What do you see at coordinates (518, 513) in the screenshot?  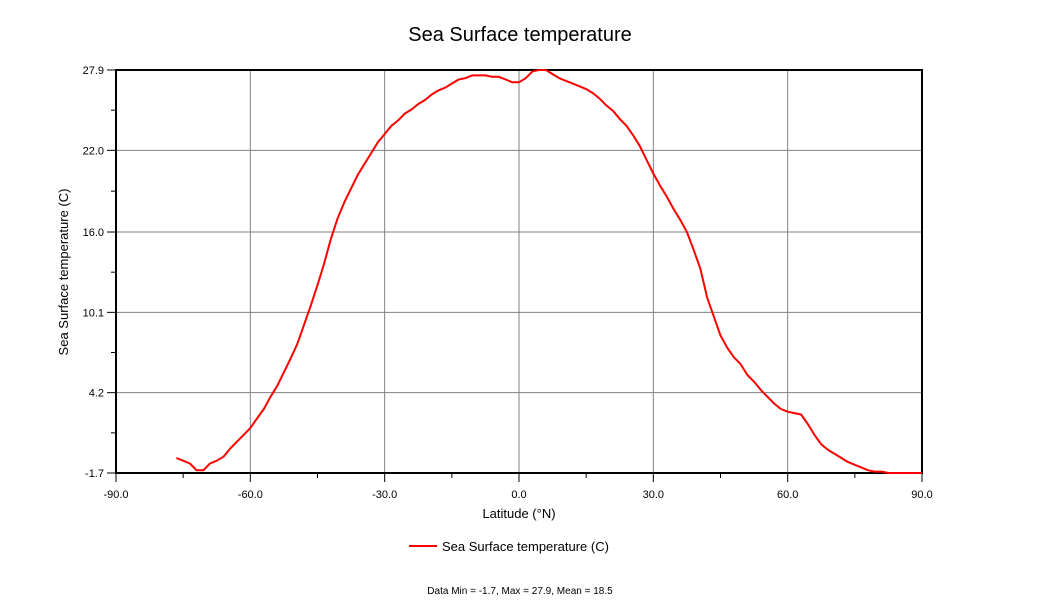 I see `x-axis-label: Latitude (°N)` at bounding box center [518, 513].